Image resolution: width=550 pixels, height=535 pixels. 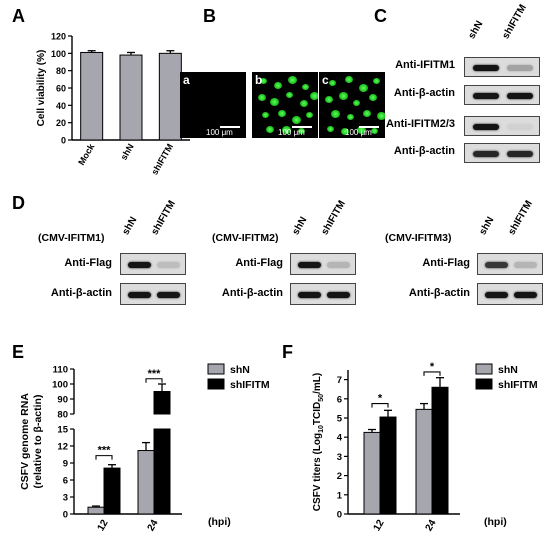 What do you see at coordinates (287, 352) in the screenshot?
I see `panel-letter-f: F` at bounding box center [287, 352].